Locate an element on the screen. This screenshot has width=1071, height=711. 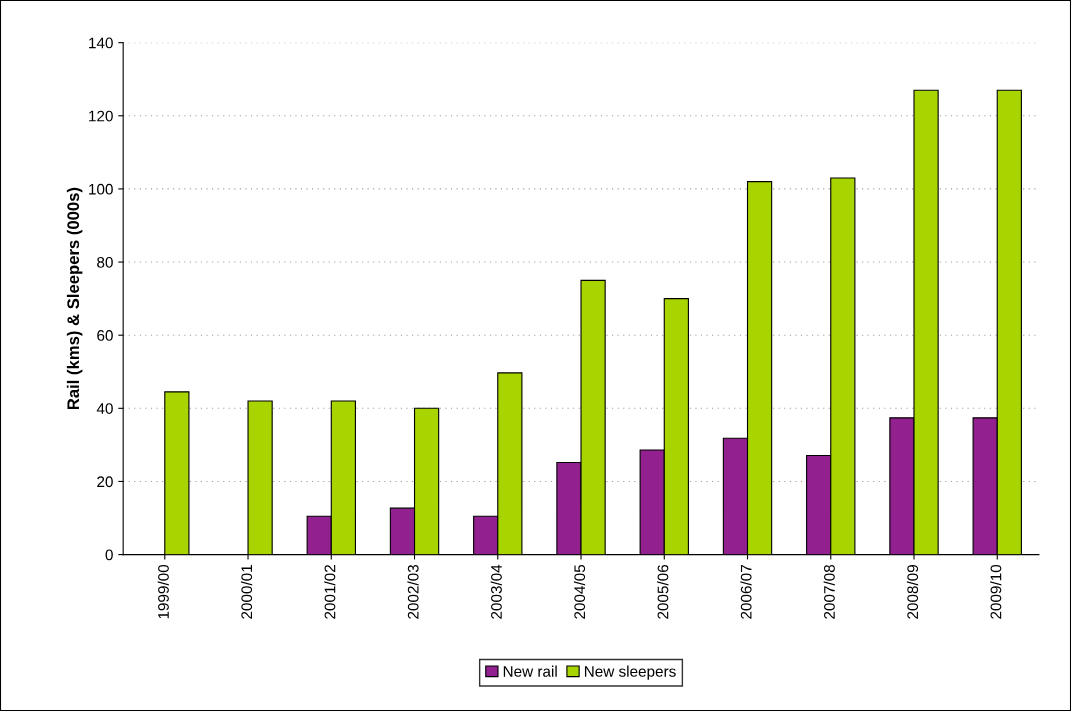
legend-label: New rail is located at coordinates (530, 671).